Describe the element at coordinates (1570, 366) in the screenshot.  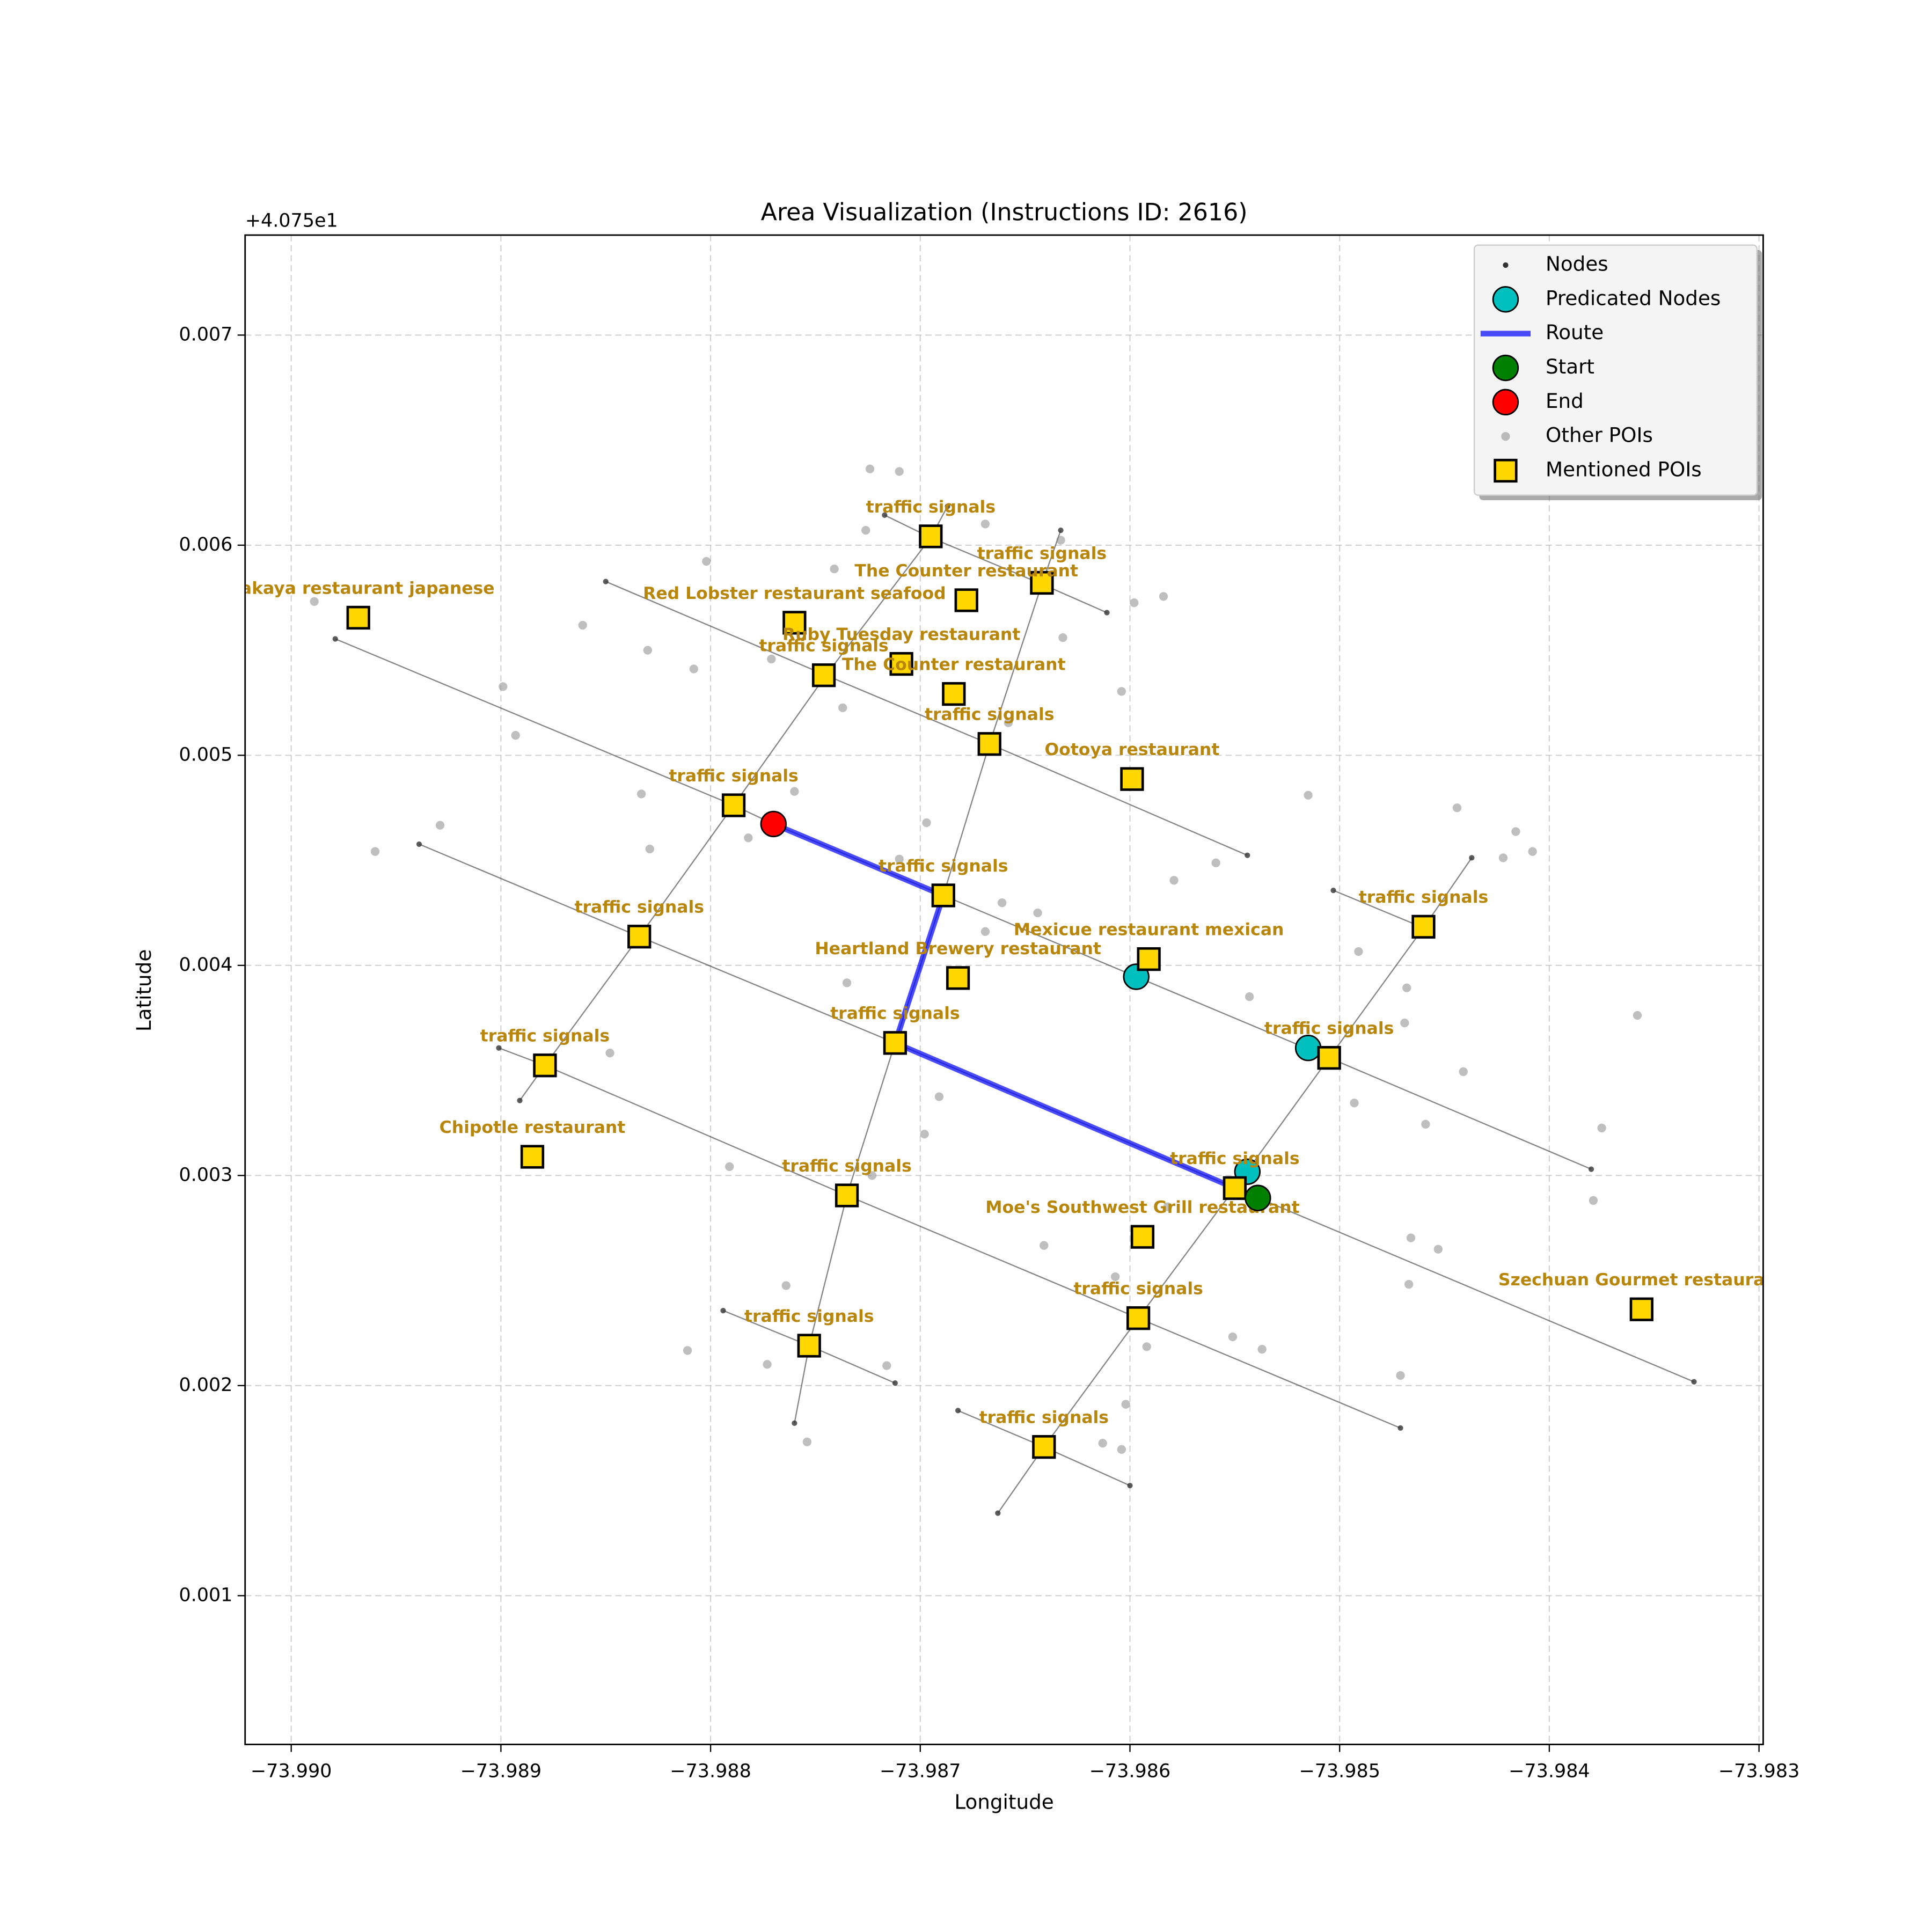
I see `legend-label: Start` at that location.